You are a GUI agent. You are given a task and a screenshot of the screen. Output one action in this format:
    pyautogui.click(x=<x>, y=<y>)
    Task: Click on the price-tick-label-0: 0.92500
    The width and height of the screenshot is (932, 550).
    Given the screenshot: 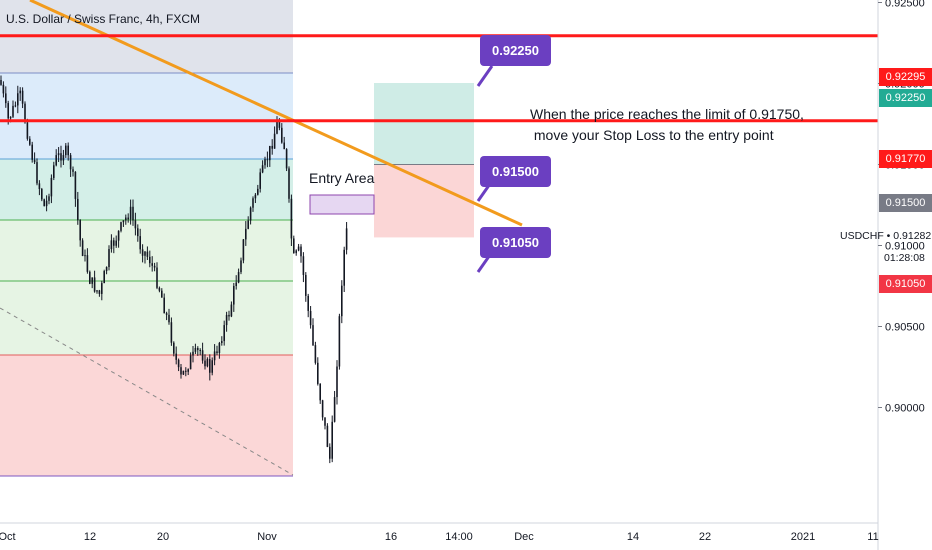 What is the action you would take?
    pyautogui.click(x=905, y=5)
    